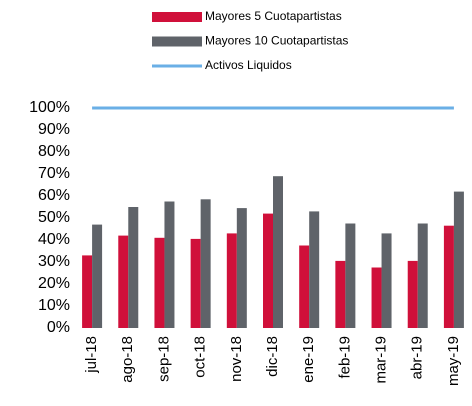  Describe the element at coordinates (236, 359) in the screenshot. I see `x-tick-label: nov-18` at that location.